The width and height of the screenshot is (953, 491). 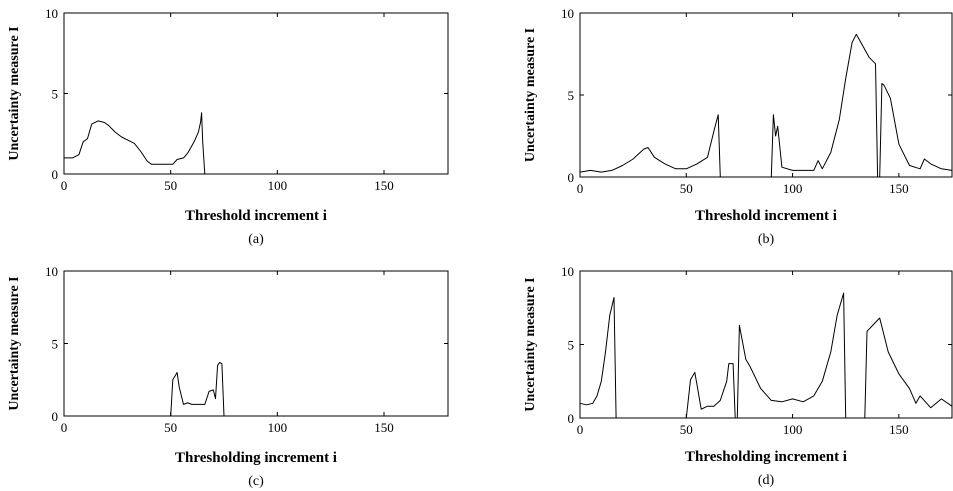 What do you see at coordinates (256, 481) in the screenshot?
I see `panel-caption: (c)` at bounding box center [256, 481].